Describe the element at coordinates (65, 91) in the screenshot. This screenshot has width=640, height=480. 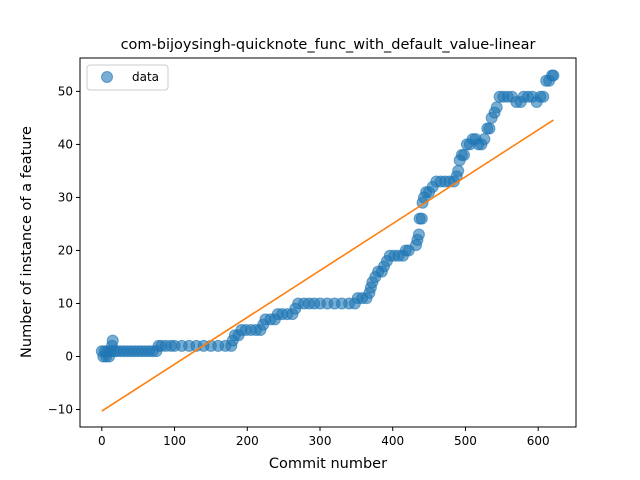
I see `y-tick-label-50: 50` at that location.